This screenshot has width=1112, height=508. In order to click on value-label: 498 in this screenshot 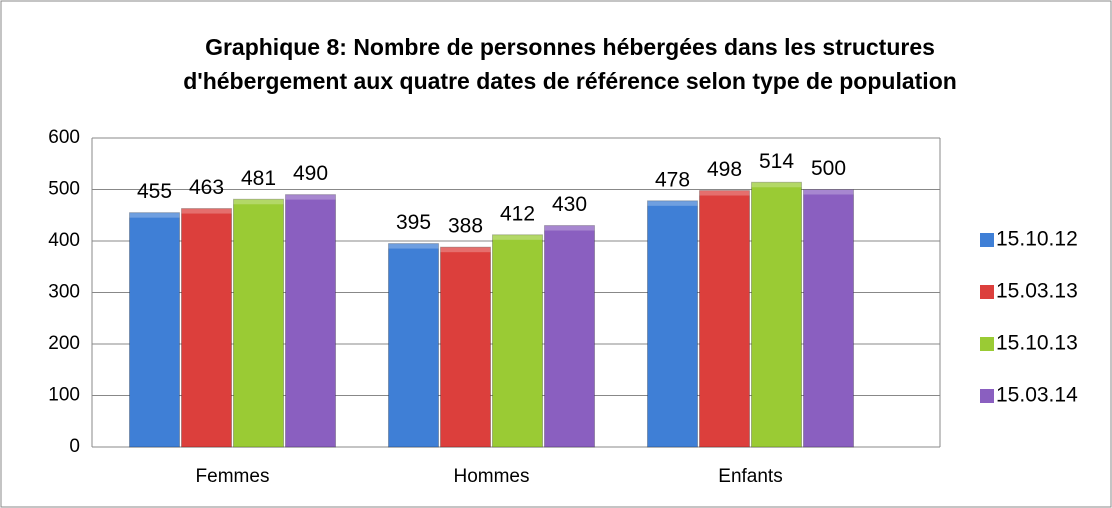, I will do `click(724, 169)`.